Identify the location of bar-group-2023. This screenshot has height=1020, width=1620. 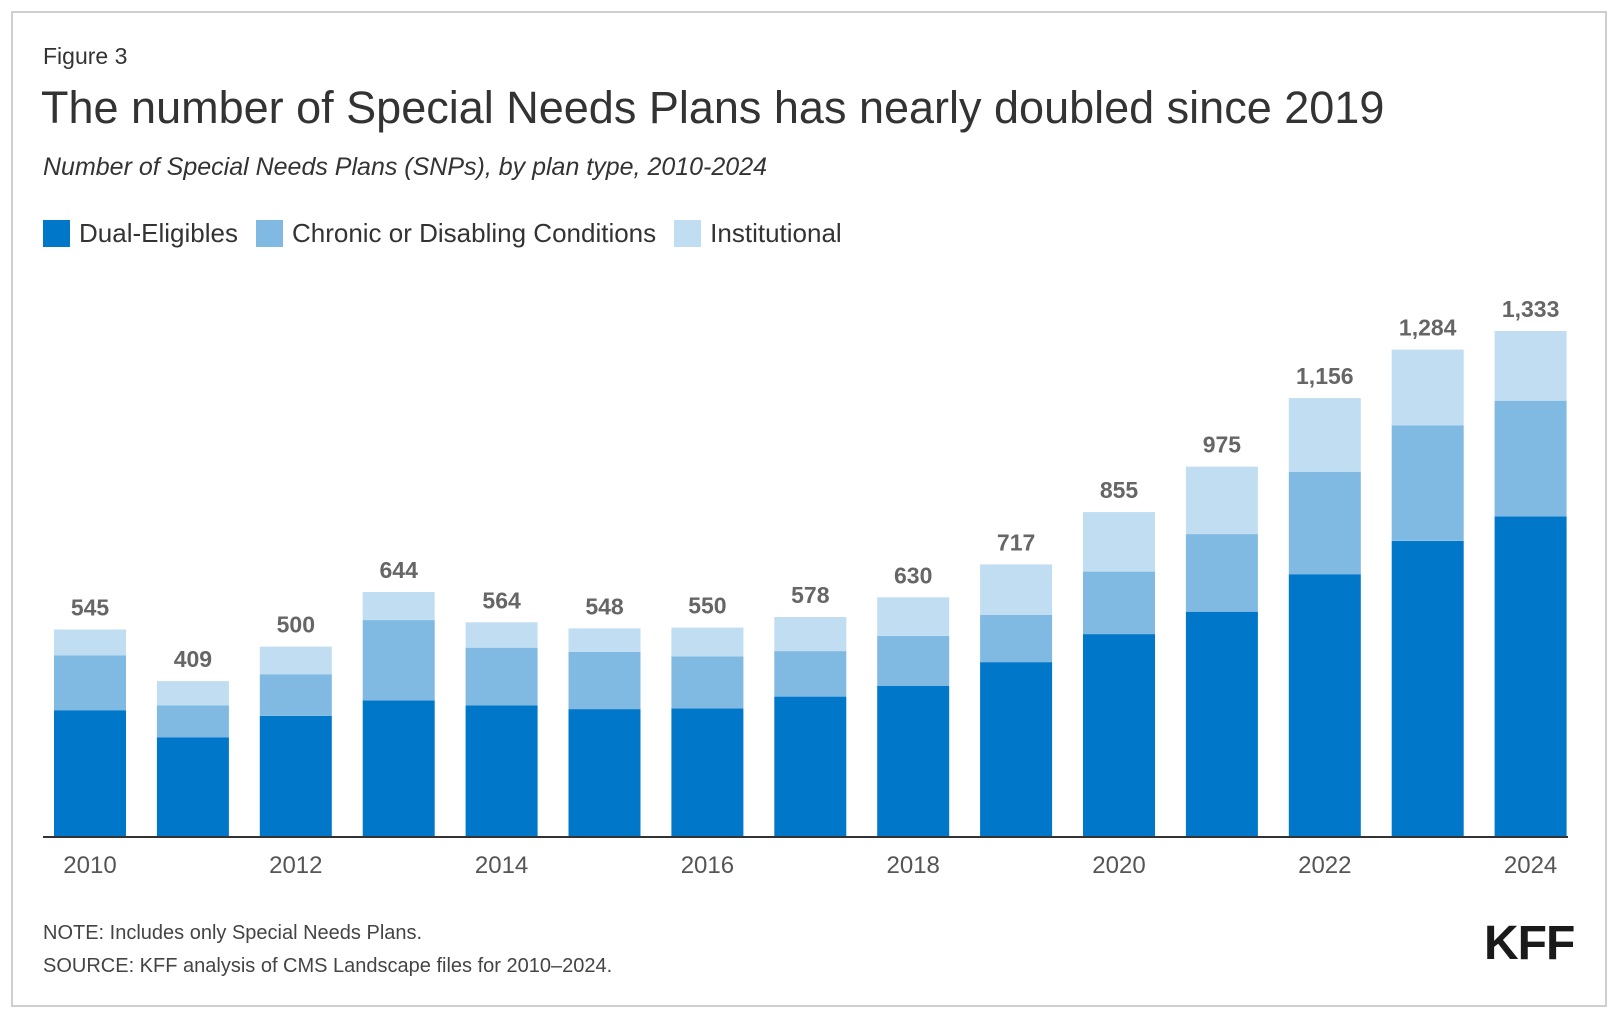
(1427, 592).